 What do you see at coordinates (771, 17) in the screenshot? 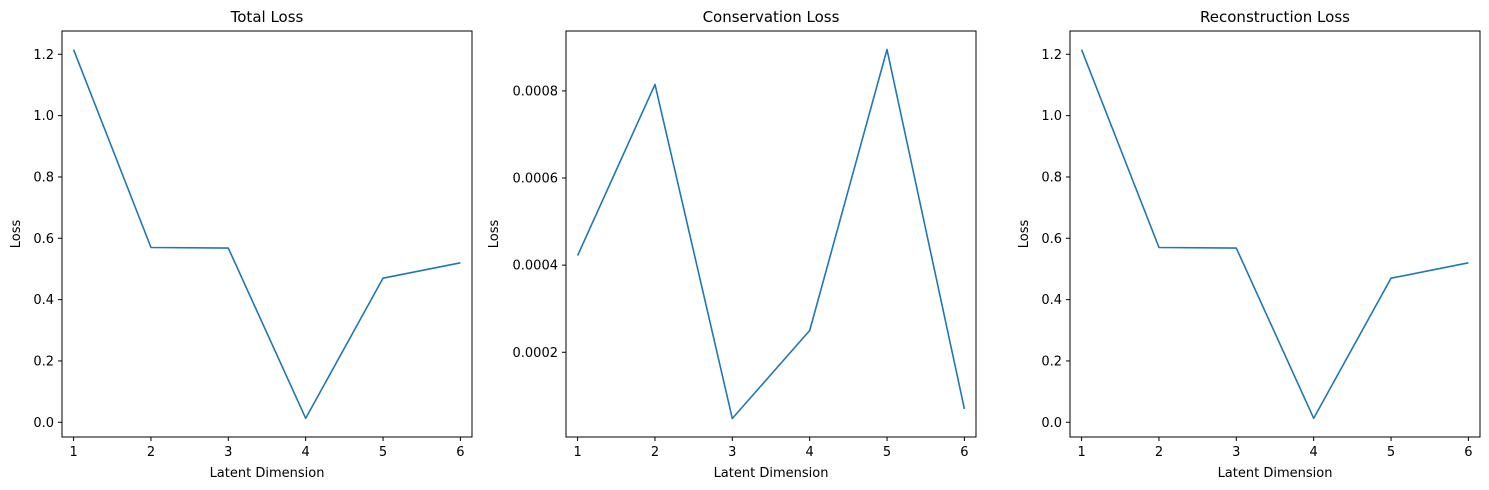
I see `chart-title: Conservation Loss` at bounding box center [771, 17].